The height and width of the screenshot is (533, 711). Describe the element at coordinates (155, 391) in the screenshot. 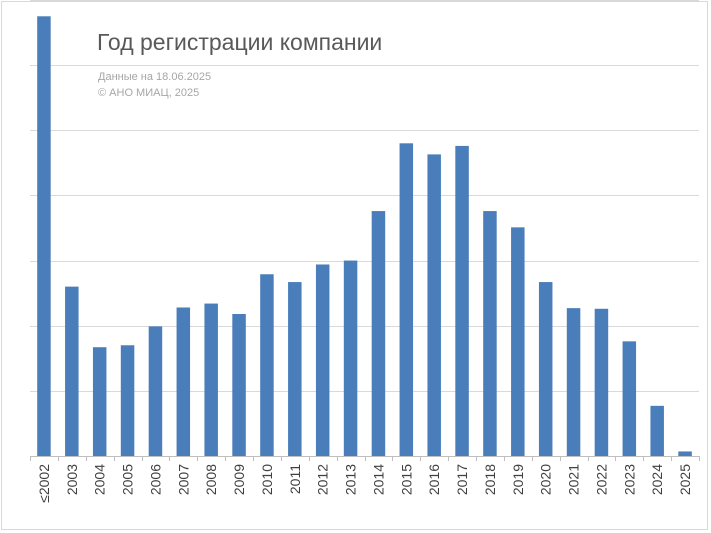

I see `bar-2006` at that location.